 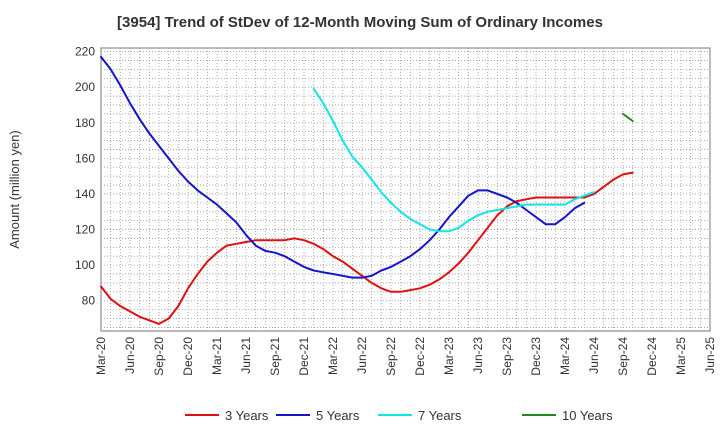 I want to click on y-tick-label: 80, so click(x=89, y=301).